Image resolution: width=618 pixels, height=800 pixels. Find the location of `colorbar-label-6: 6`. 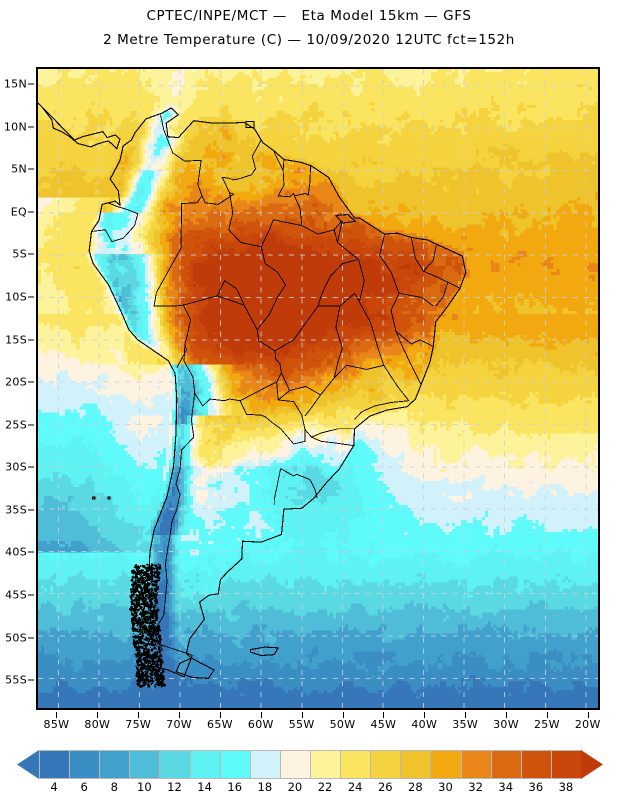

colorbar-label-6: 6 is located at coordinates (84, 787).